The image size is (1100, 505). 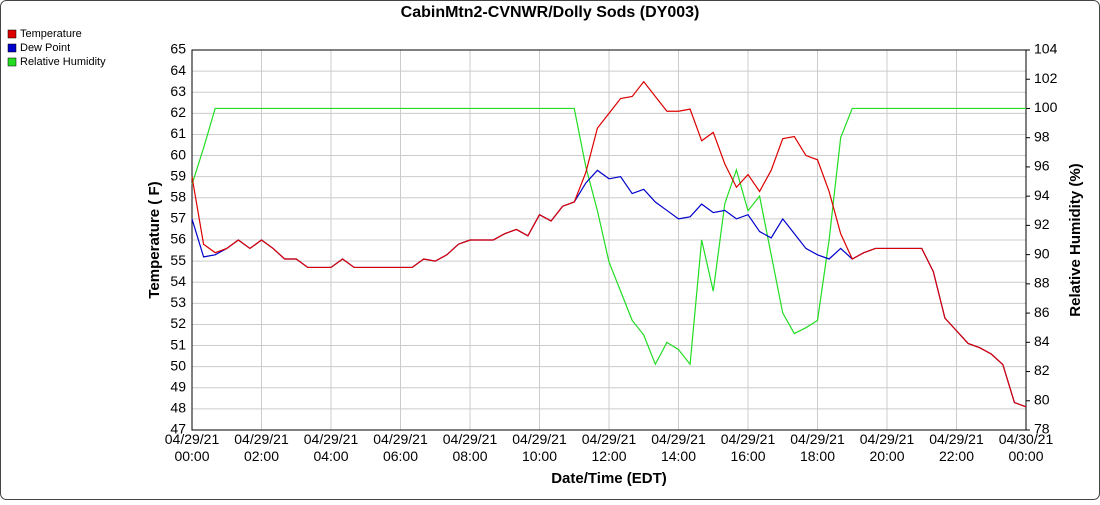 I want to click on x-tick-label: 04/29/21 14:00, so click(x=678, y=447).